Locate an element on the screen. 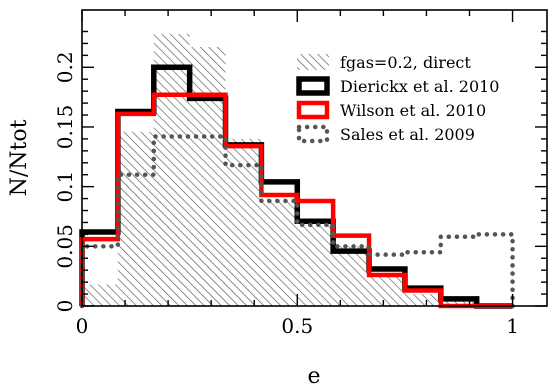 This screenshot has width=549, height=388. x-tick-label-0: 0 is located at coordinates (82, 326).